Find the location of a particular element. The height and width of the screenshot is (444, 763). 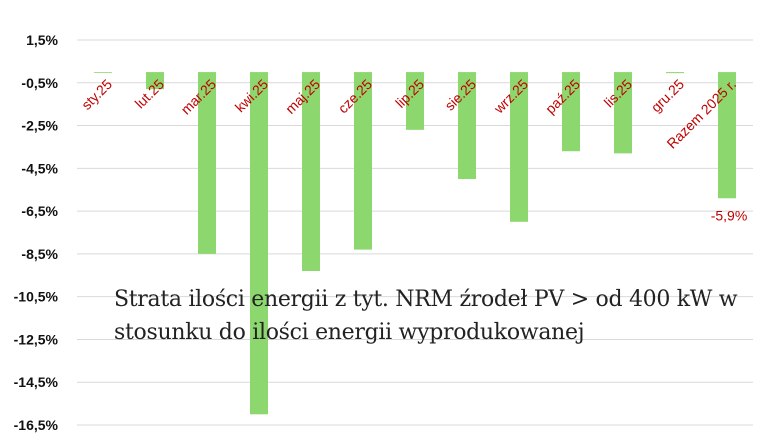

y-tick-label: -4,5% is located at coordinates (39, 168).